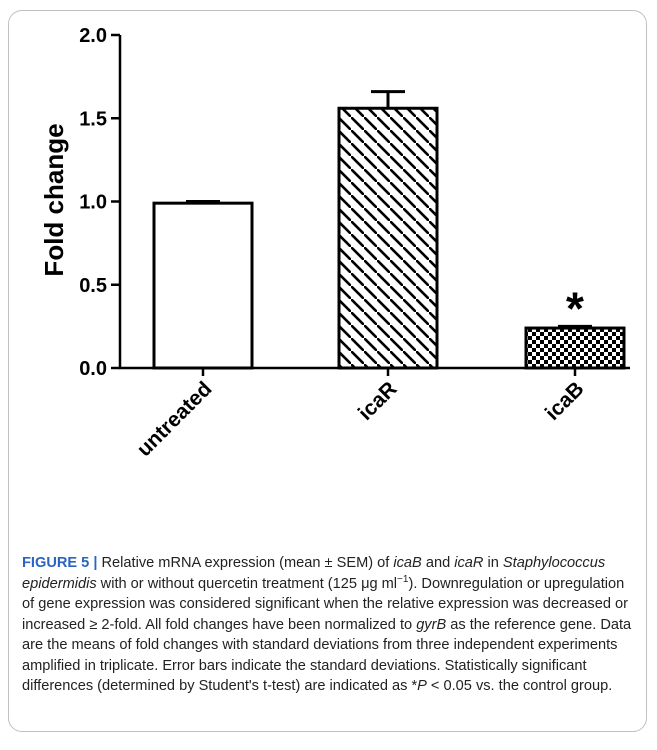 The height and width of the screenshot is (750, 657). Describe the element at coordinates (60, 563) in the screenshot. I see `caption-label: FIGURE 5 |` at that location.